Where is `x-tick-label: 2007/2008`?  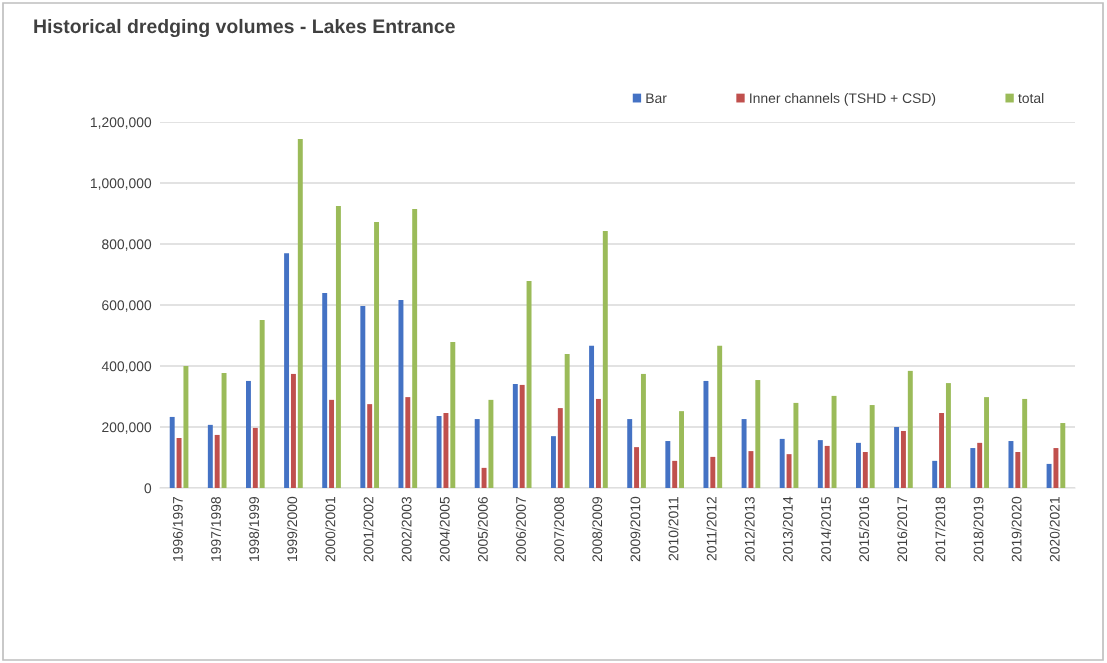 x-tick-label: 2007/2008 is located at coordinates (559, 529).